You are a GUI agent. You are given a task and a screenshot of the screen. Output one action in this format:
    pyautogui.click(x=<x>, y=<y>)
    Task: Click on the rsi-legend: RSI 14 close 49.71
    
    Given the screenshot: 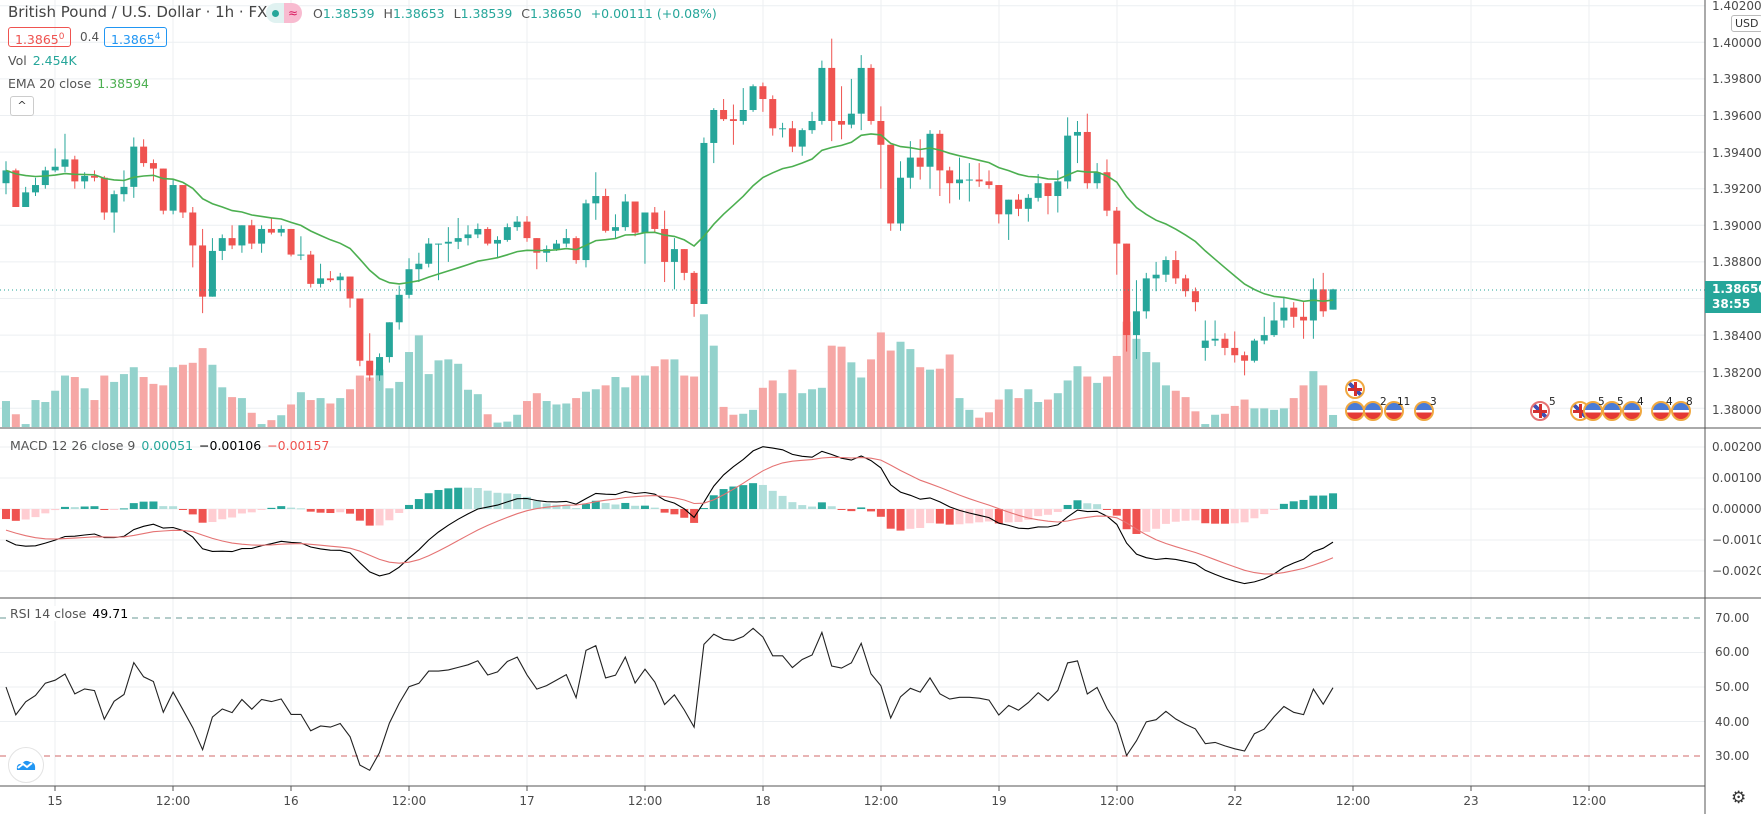 What is the action you would take?
    pyautogui.click(x=69, y=613)
    